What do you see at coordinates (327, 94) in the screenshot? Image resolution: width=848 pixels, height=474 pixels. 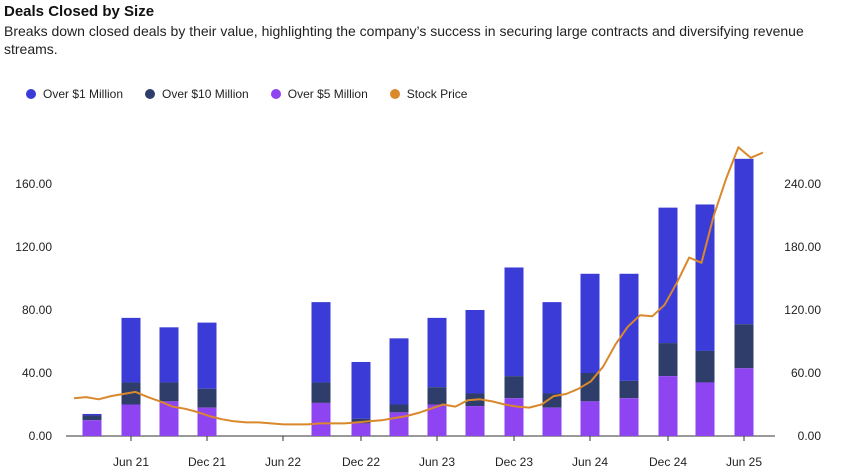 I see `legend-label: Over $5 Million` at bounding box center [327, 94].